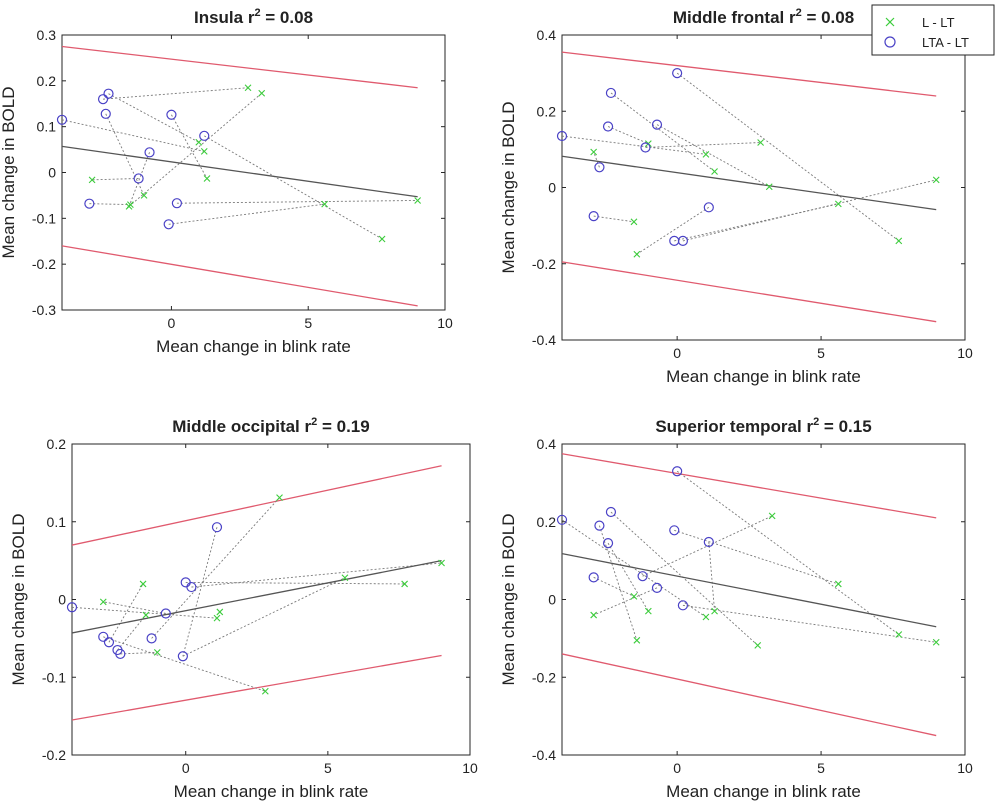 This screenshot has height=808, width=1000. I want to click on chart-title-value: = 0.08, so click(828, 17).